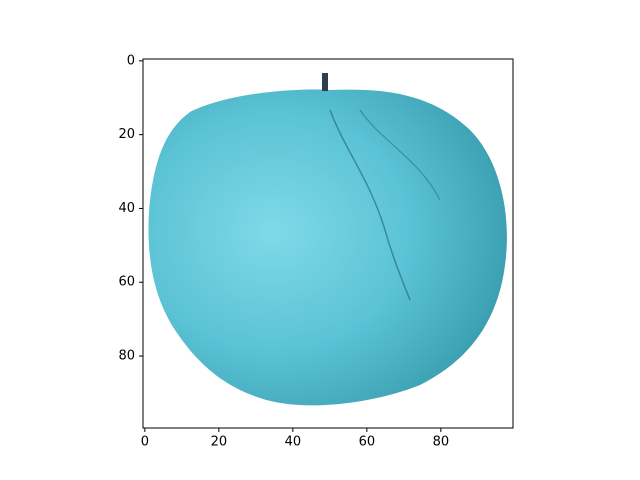  I want to click on y-tick-label: 80, so click(126, 356).